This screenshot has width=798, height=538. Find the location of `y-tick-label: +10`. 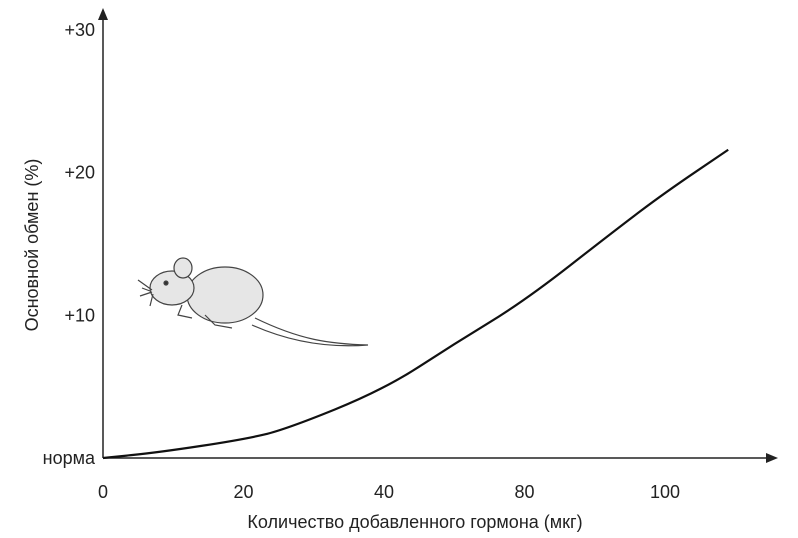

y-tick-label: +10 is located at coordinates (79, 315).